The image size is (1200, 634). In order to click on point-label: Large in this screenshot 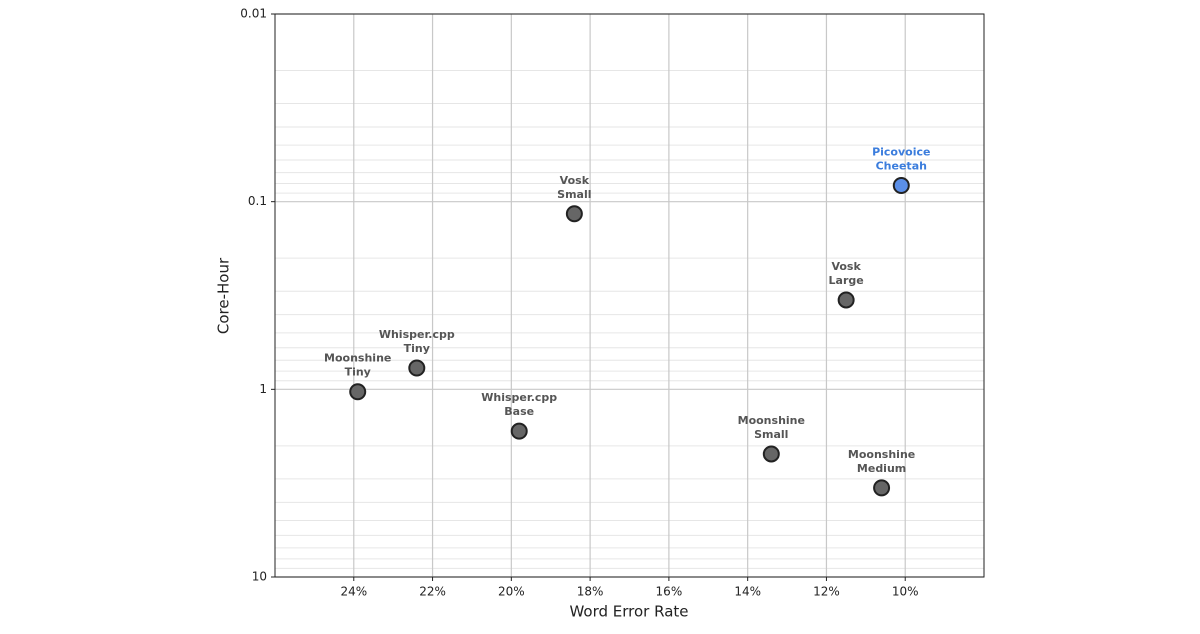, I will do `click(846, 280)`.